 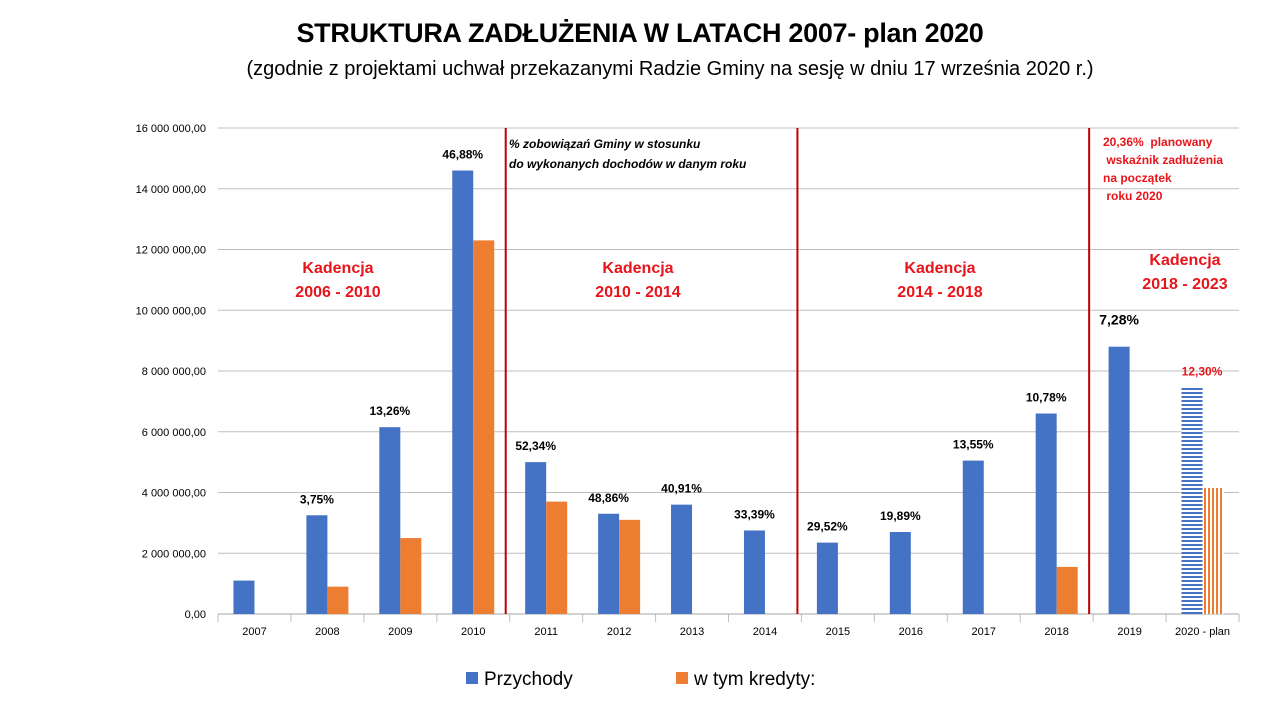 I want to click on x-tick-label: 2013, so click(x=692, y=632).